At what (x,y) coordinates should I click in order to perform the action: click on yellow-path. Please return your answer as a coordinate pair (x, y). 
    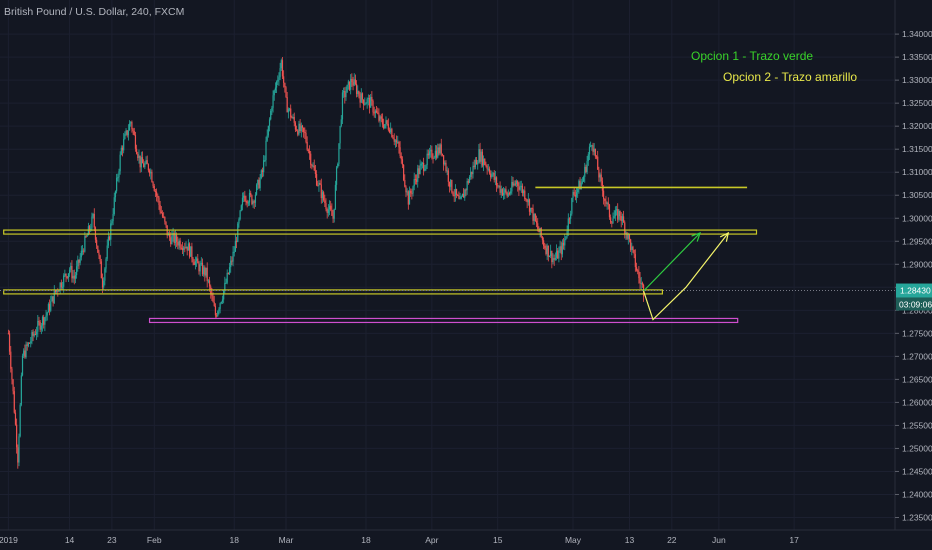
    Looking at the image, I should click on (686, 276).